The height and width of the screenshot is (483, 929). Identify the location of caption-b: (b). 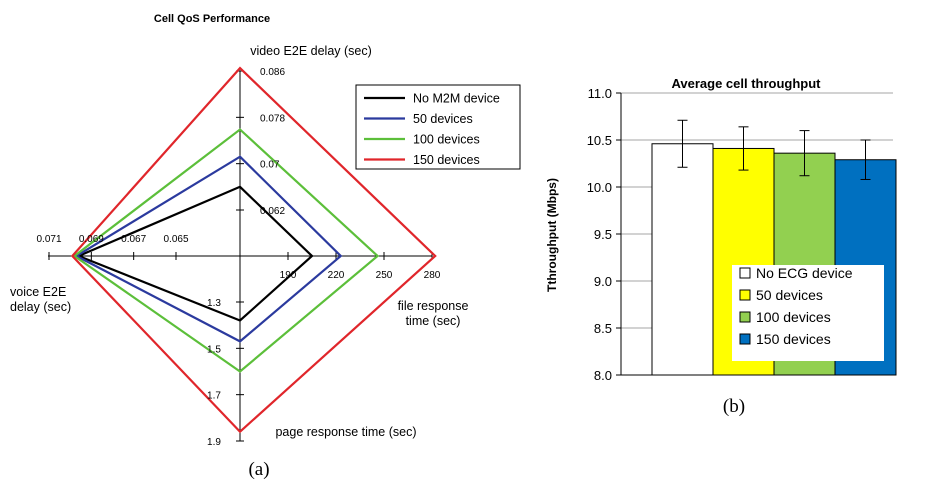
(734, 406).